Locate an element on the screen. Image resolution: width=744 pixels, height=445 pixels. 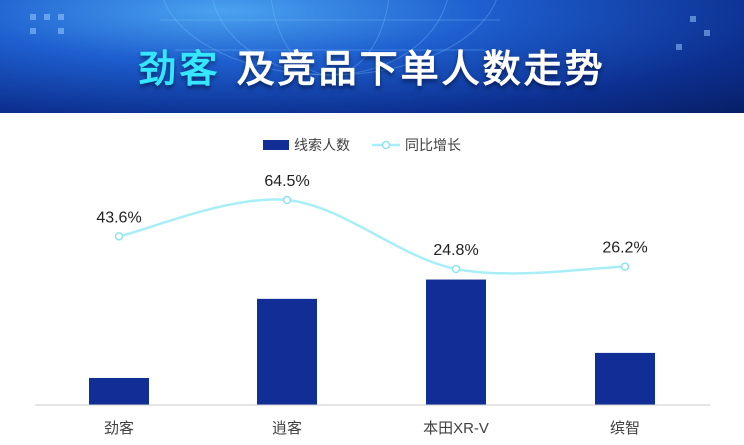
legend-line-label: 同比增长 is located at coordinates (433, 145).